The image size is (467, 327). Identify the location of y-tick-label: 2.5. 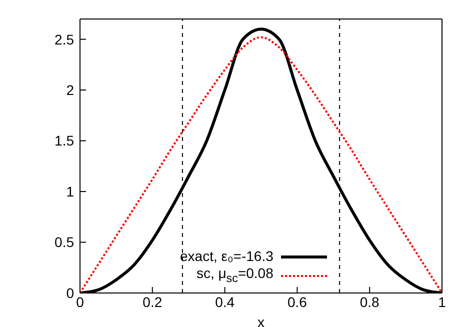
(64, 39).